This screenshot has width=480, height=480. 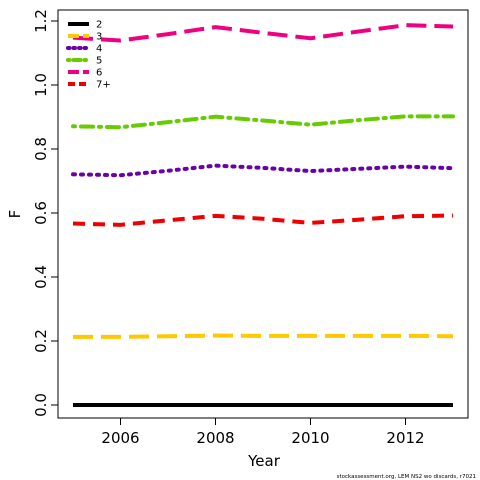 What do you see at coordinates (263, 220) in the screenshot?
I see `series-line-7plus` at bounding box center [263, 220].